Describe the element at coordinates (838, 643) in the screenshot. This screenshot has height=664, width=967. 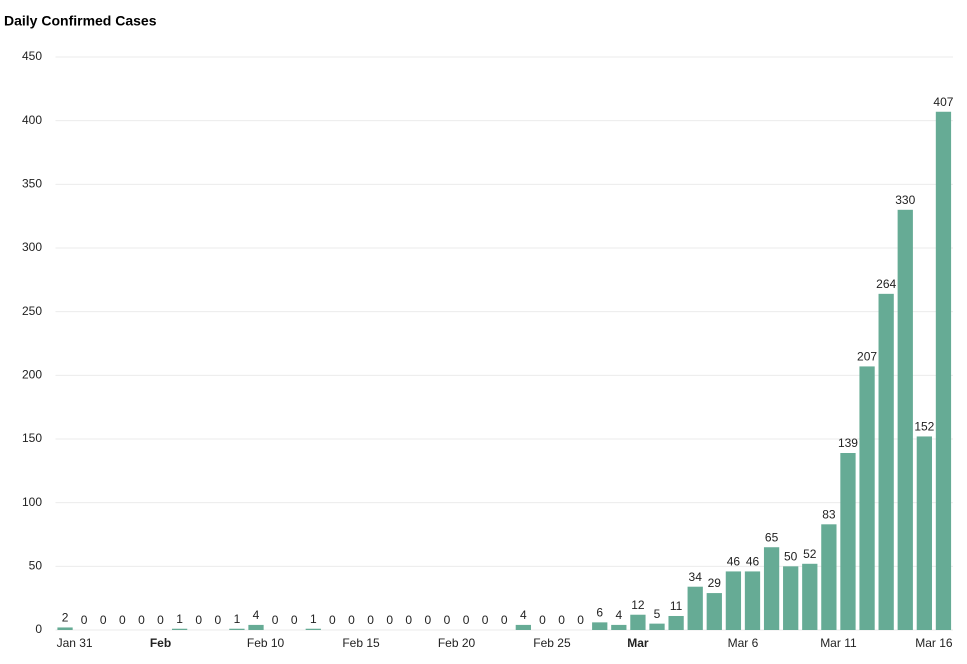
I see `x-tick-label: Mar 11` at that location.